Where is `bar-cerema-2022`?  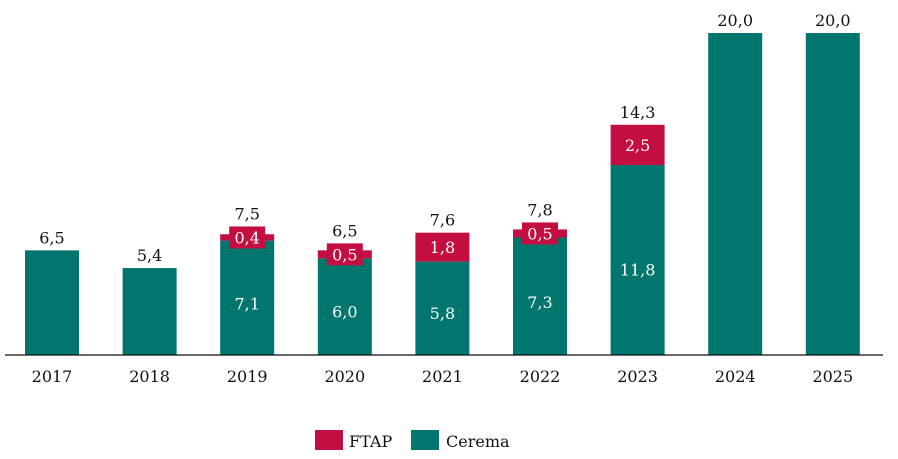 bar-cerema-2022 is located at coordinates (540, 296).